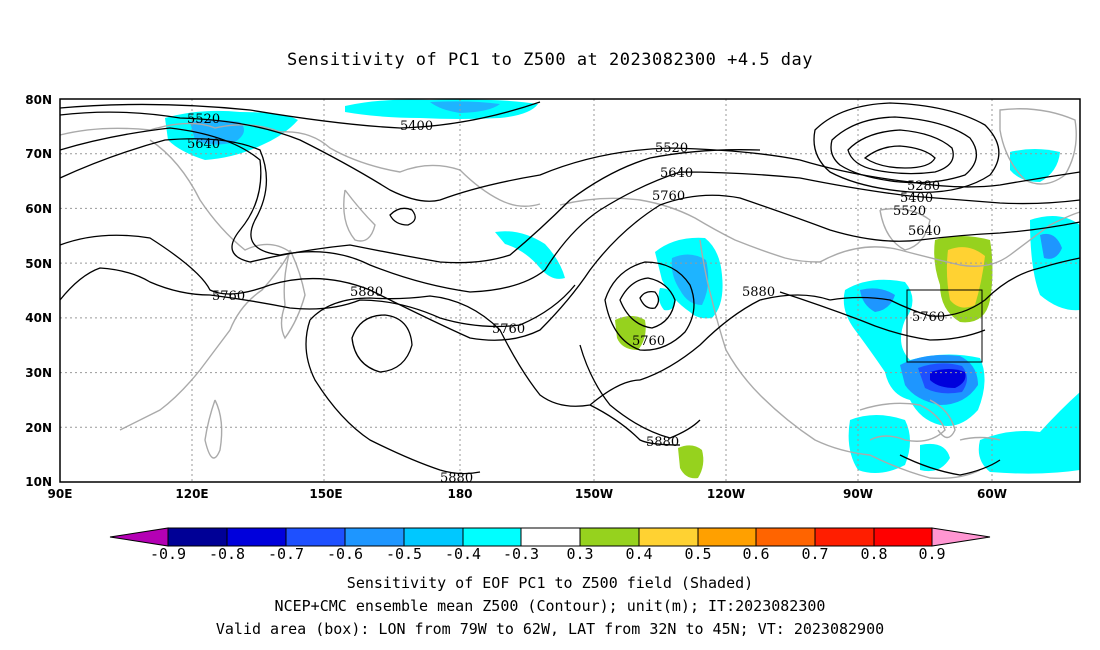 This screenshot has width=1100, height=650. Describe the element at coordinates (879, 444) in the screenshot. I see `shade-cyan-caribbean` at that location.